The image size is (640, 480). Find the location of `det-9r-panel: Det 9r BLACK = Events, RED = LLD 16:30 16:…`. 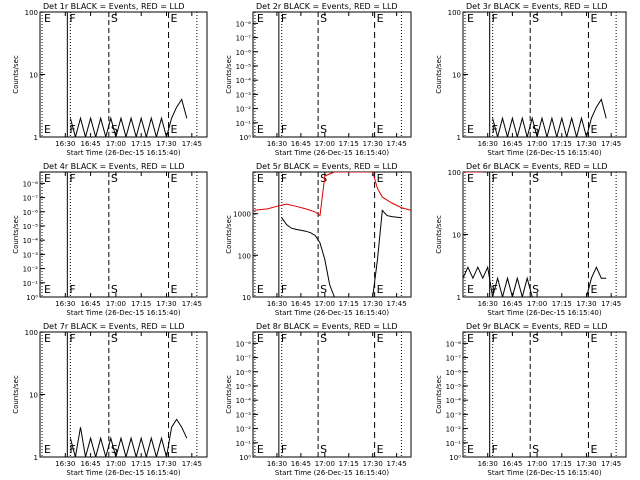

det-9r-panel: Det 9r BLACK = Events, RED = LLD 16:30 16:… is located at coordinates (531, 399).